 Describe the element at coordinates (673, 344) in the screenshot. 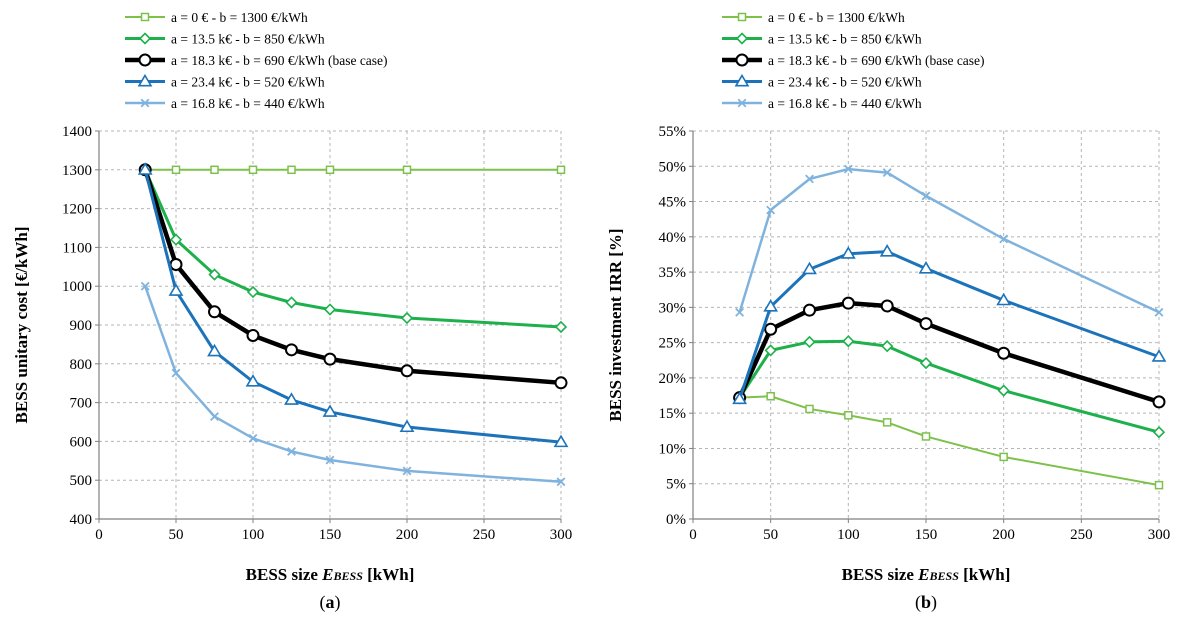

I see `y-tick-label: 25%` at that location.